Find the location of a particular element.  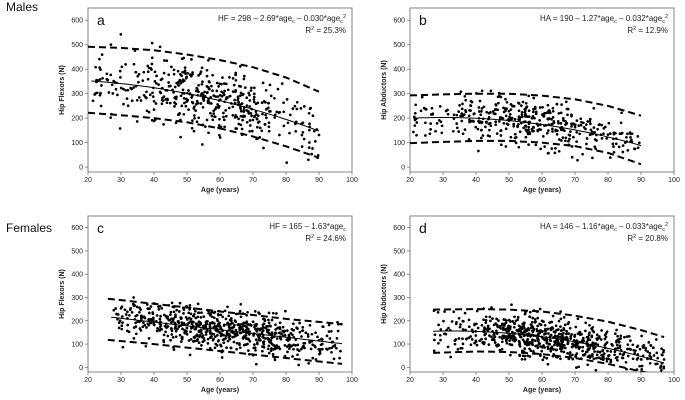

x-tick-label: 40 is located at coordinates (154, 380).